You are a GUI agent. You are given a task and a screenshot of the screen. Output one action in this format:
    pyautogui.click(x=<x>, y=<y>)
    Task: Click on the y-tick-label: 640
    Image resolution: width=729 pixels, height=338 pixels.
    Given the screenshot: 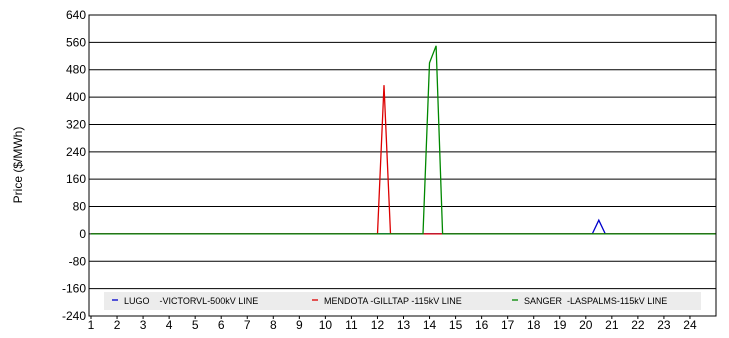 What is the action you would take?
    pyautogui.click(x=76, y=15)
    